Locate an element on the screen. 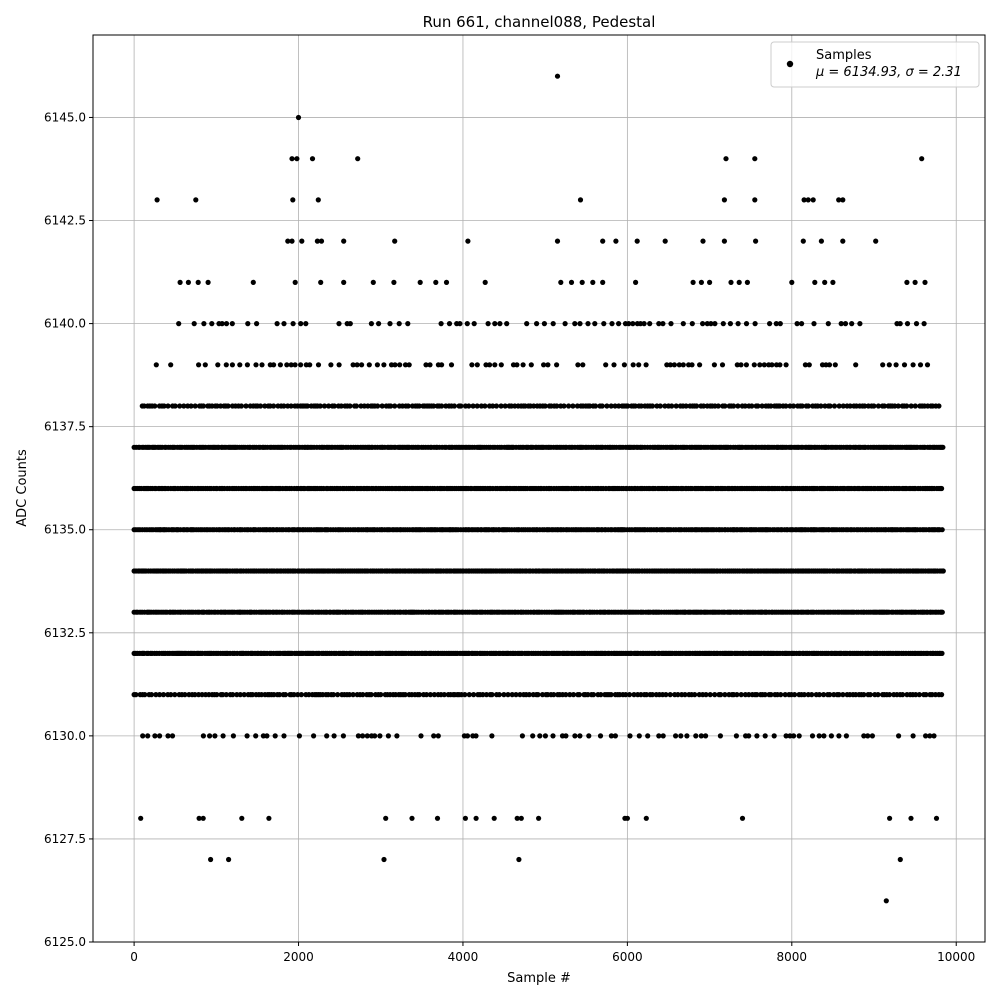  y-tick-label: 6140.0 is located at coordinates (65, 324).